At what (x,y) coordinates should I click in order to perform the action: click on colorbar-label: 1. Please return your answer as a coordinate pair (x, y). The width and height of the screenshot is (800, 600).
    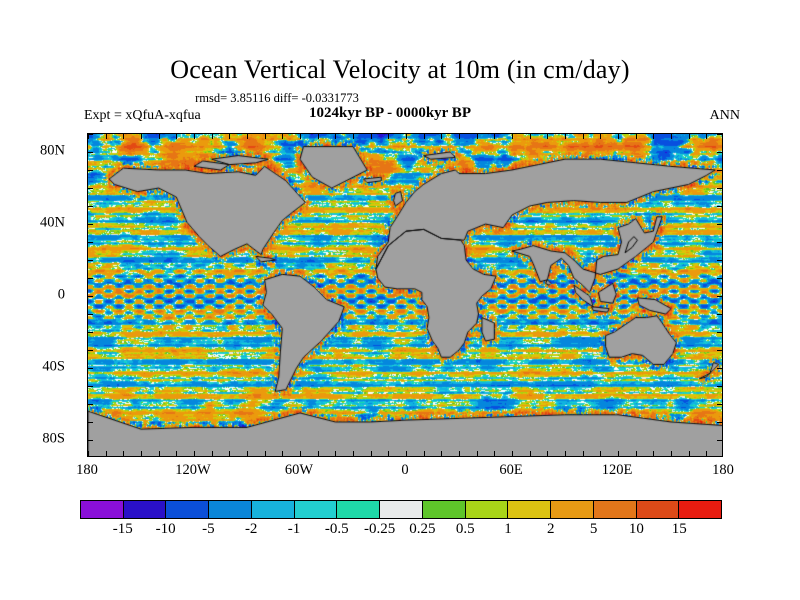
    Looking at the image, I should click on (508, 529).